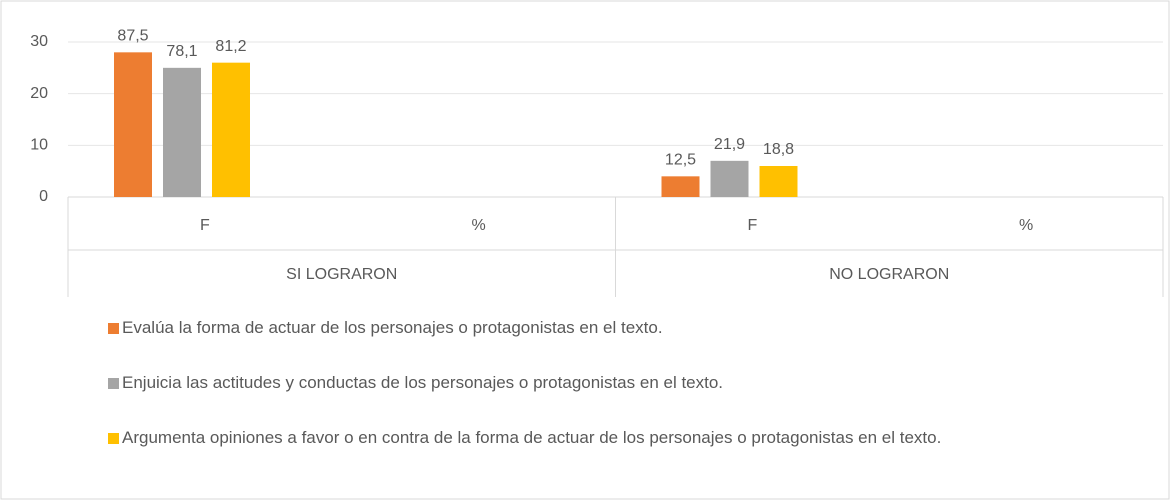 The image size is (1171, 501). Describe the element at coordinates (39, 41) in the screenshot. I see `y-tick-label: 30` at that location.